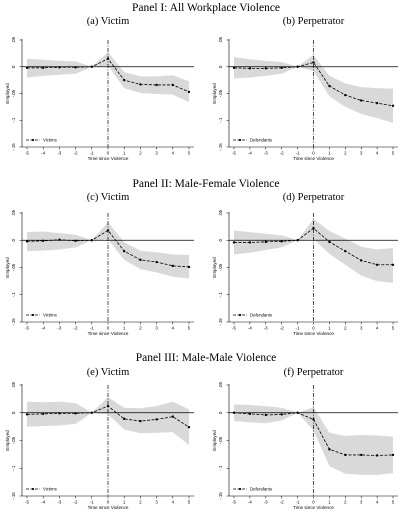 The image size is (412, 516). Describe the element at coordinates (206, 8) in the screenshot. I see `panel-title-1: Panel I: All Workplace Violence` at that location.